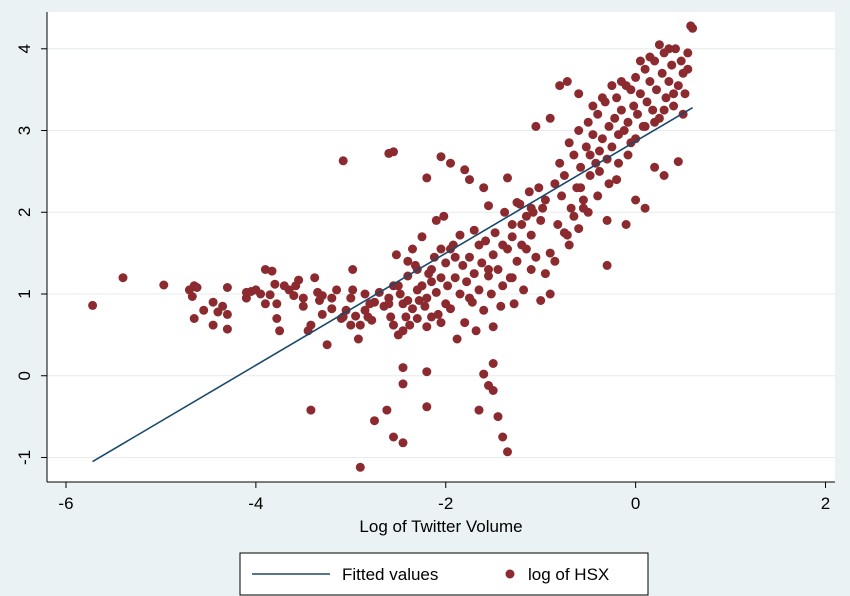  I want to click on legend: Fitted values log of HSX, so click(444, 574).